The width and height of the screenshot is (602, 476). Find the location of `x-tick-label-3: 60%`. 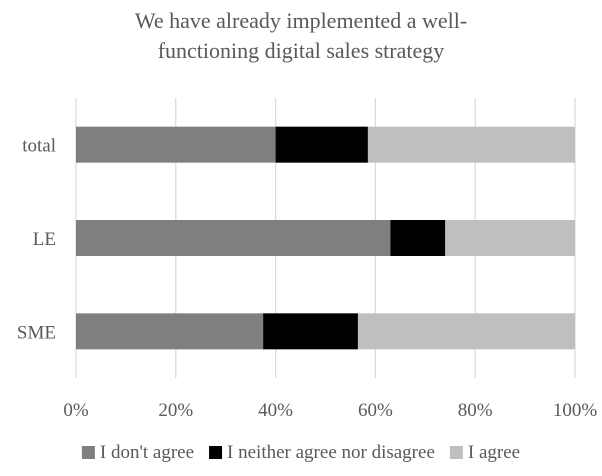

x-tick-label-3: 60% is located at coordinates (375, 410).